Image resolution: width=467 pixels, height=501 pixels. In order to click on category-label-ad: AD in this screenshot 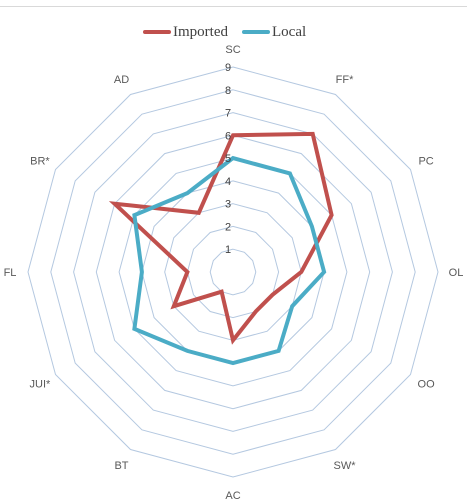, I will do `click(121, 80)`.